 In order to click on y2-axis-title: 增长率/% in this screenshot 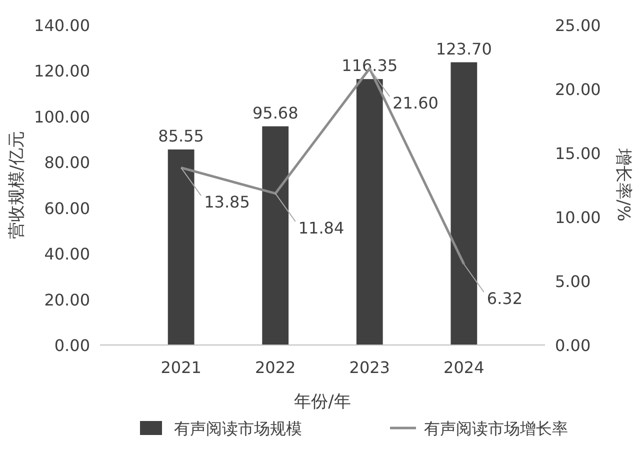, I will do `click(623, 185)`.